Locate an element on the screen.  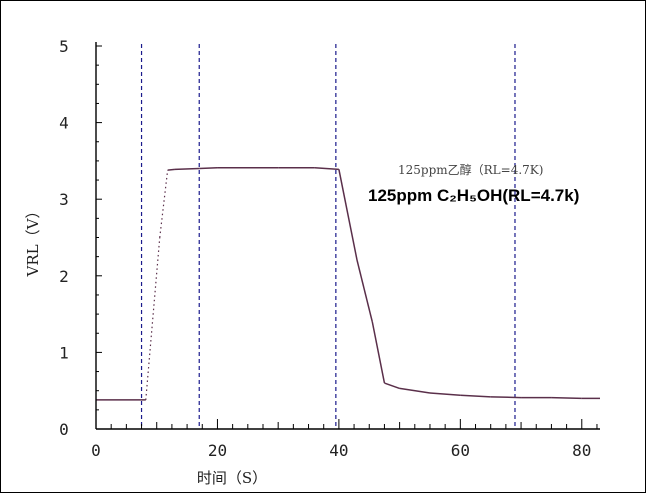
x-axis-label: 时间（S） is located at coordinates (232, 478).